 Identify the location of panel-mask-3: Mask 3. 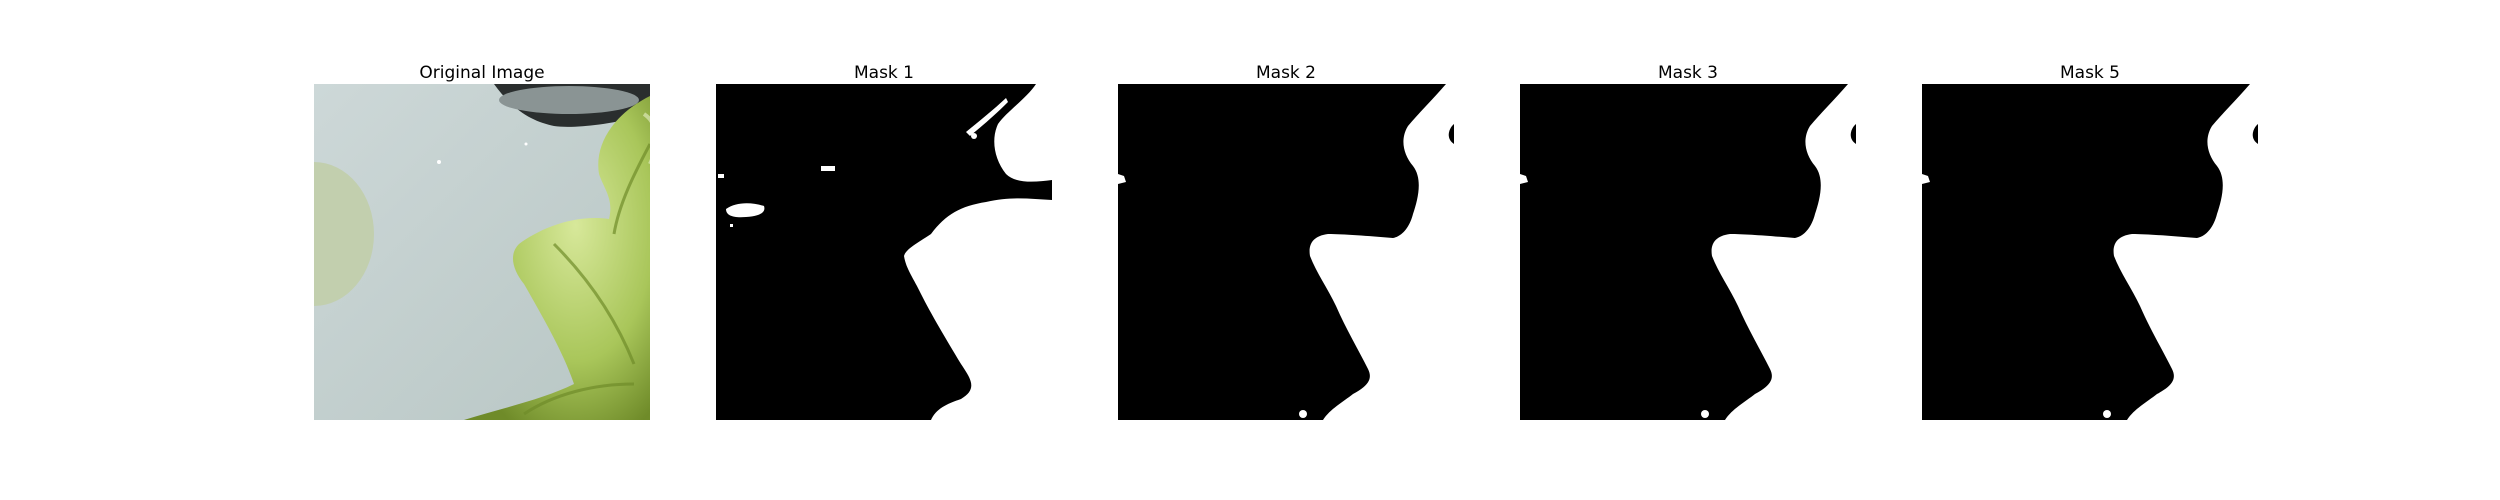
(1688, 241).